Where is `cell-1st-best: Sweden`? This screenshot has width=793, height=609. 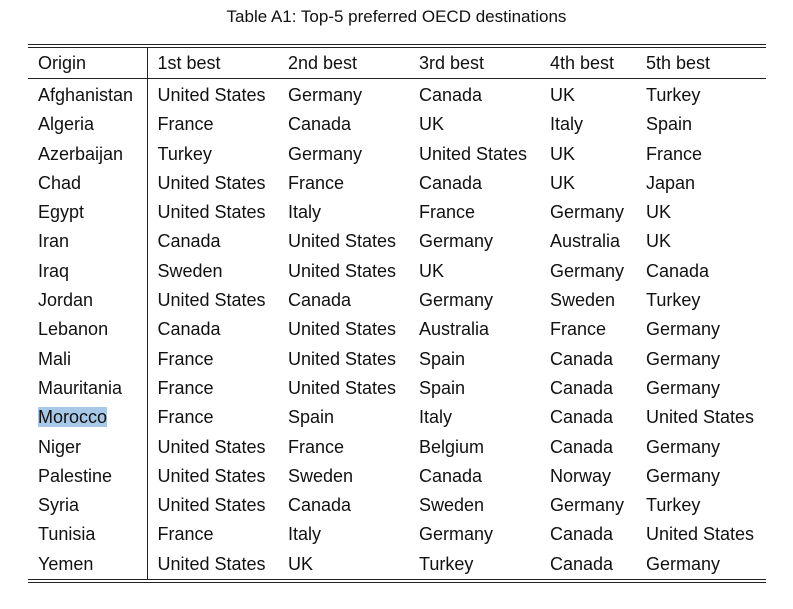 cell-1st-best: Sweden is located at coordinates (190, 270).